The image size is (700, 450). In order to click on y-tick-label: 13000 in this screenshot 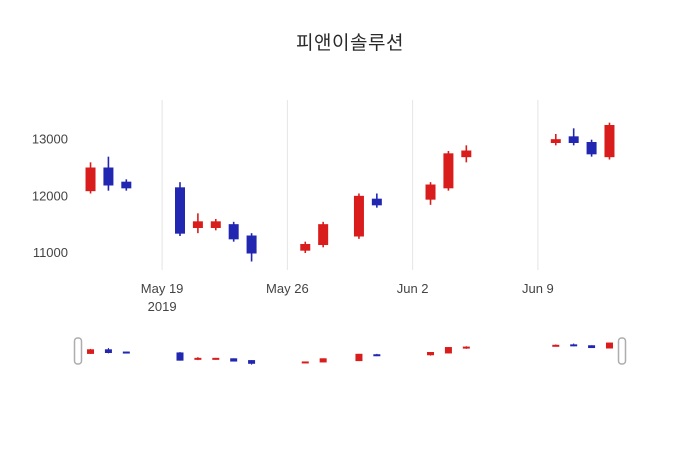, I will do `click(50, 139)`.